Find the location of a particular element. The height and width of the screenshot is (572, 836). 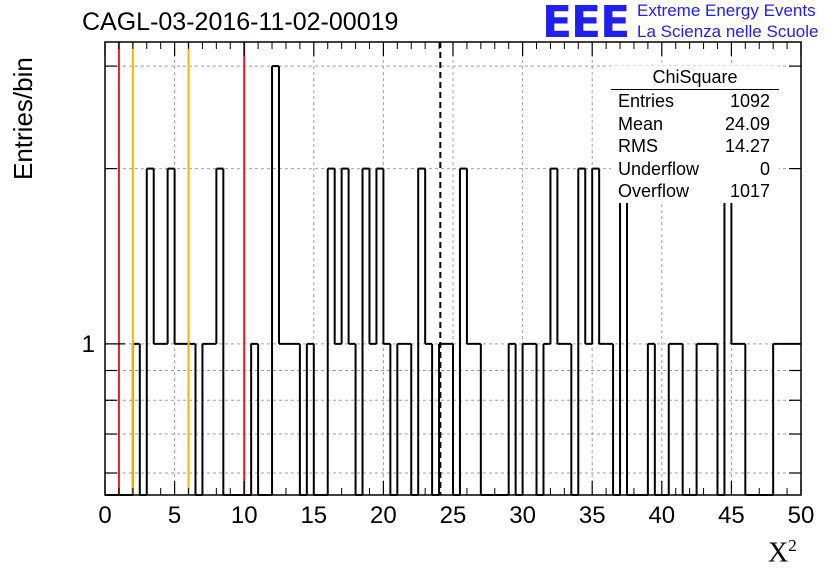

stats-value: 14.27 is located at coordinates (747, 146).